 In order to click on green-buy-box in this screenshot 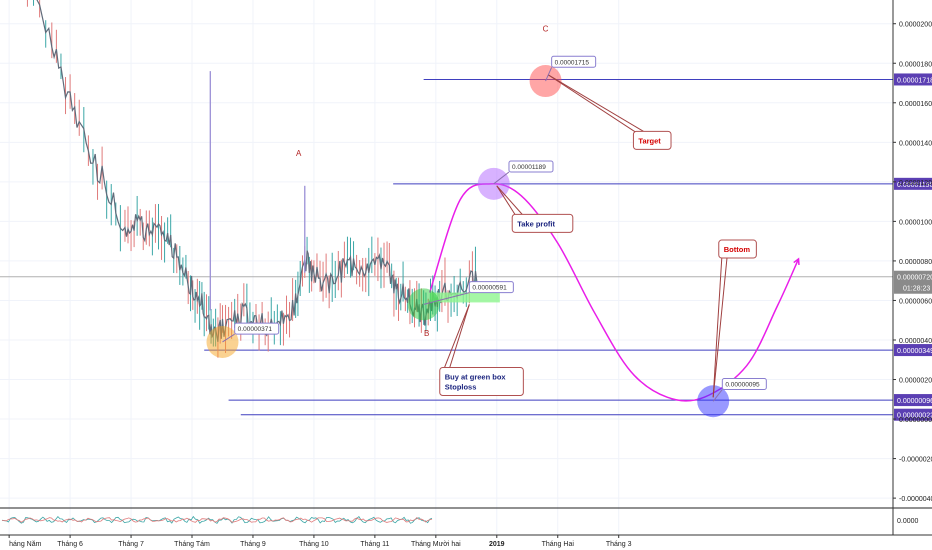, I will do `click(464, 297)`.